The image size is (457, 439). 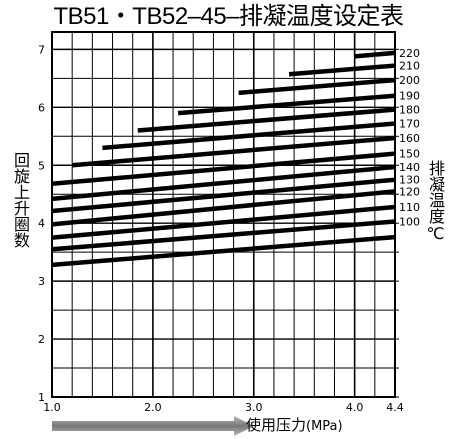 I want to click on y-axis-label-right: 排凝温度℃, so click(x=435, y=201).